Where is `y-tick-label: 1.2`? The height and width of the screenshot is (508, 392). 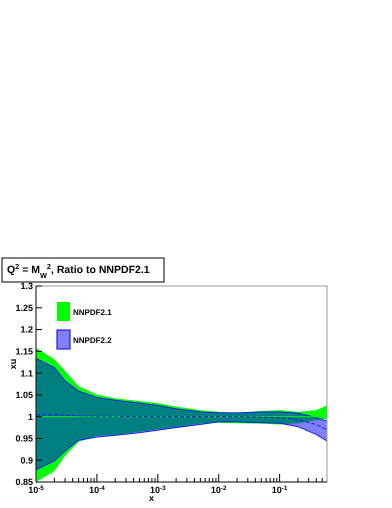 y-tick-label: 1.2 is located at coordinates (26, 329).